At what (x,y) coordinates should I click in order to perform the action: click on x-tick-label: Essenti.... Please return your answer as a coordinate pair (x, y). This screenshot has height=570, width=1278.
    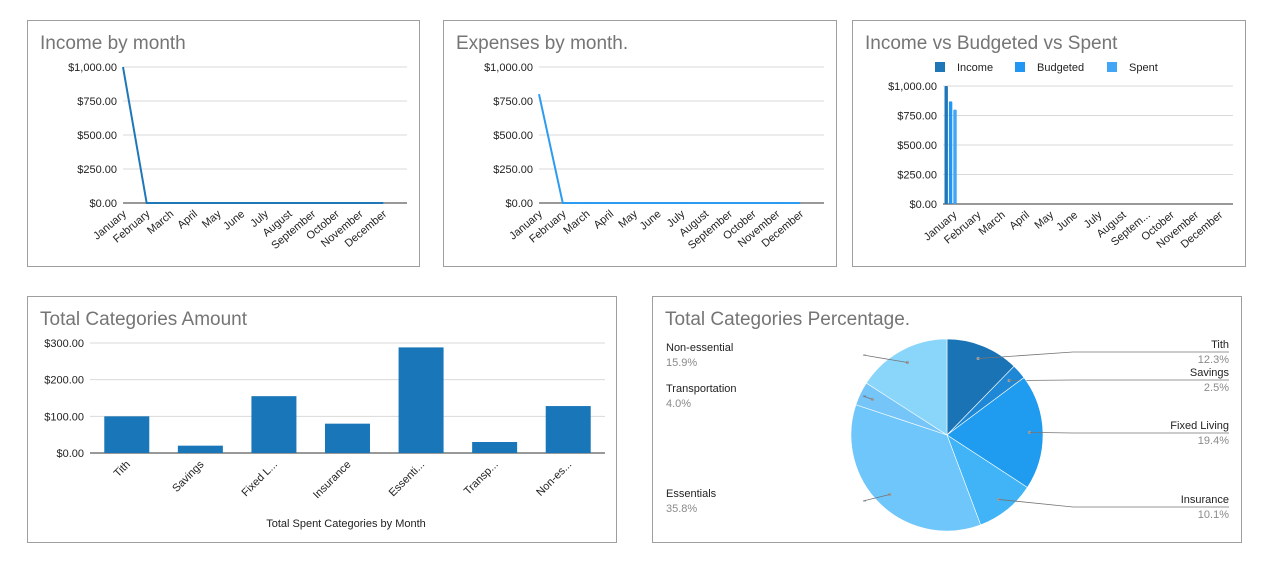
    Looking at the image, I should click on (407, 479).